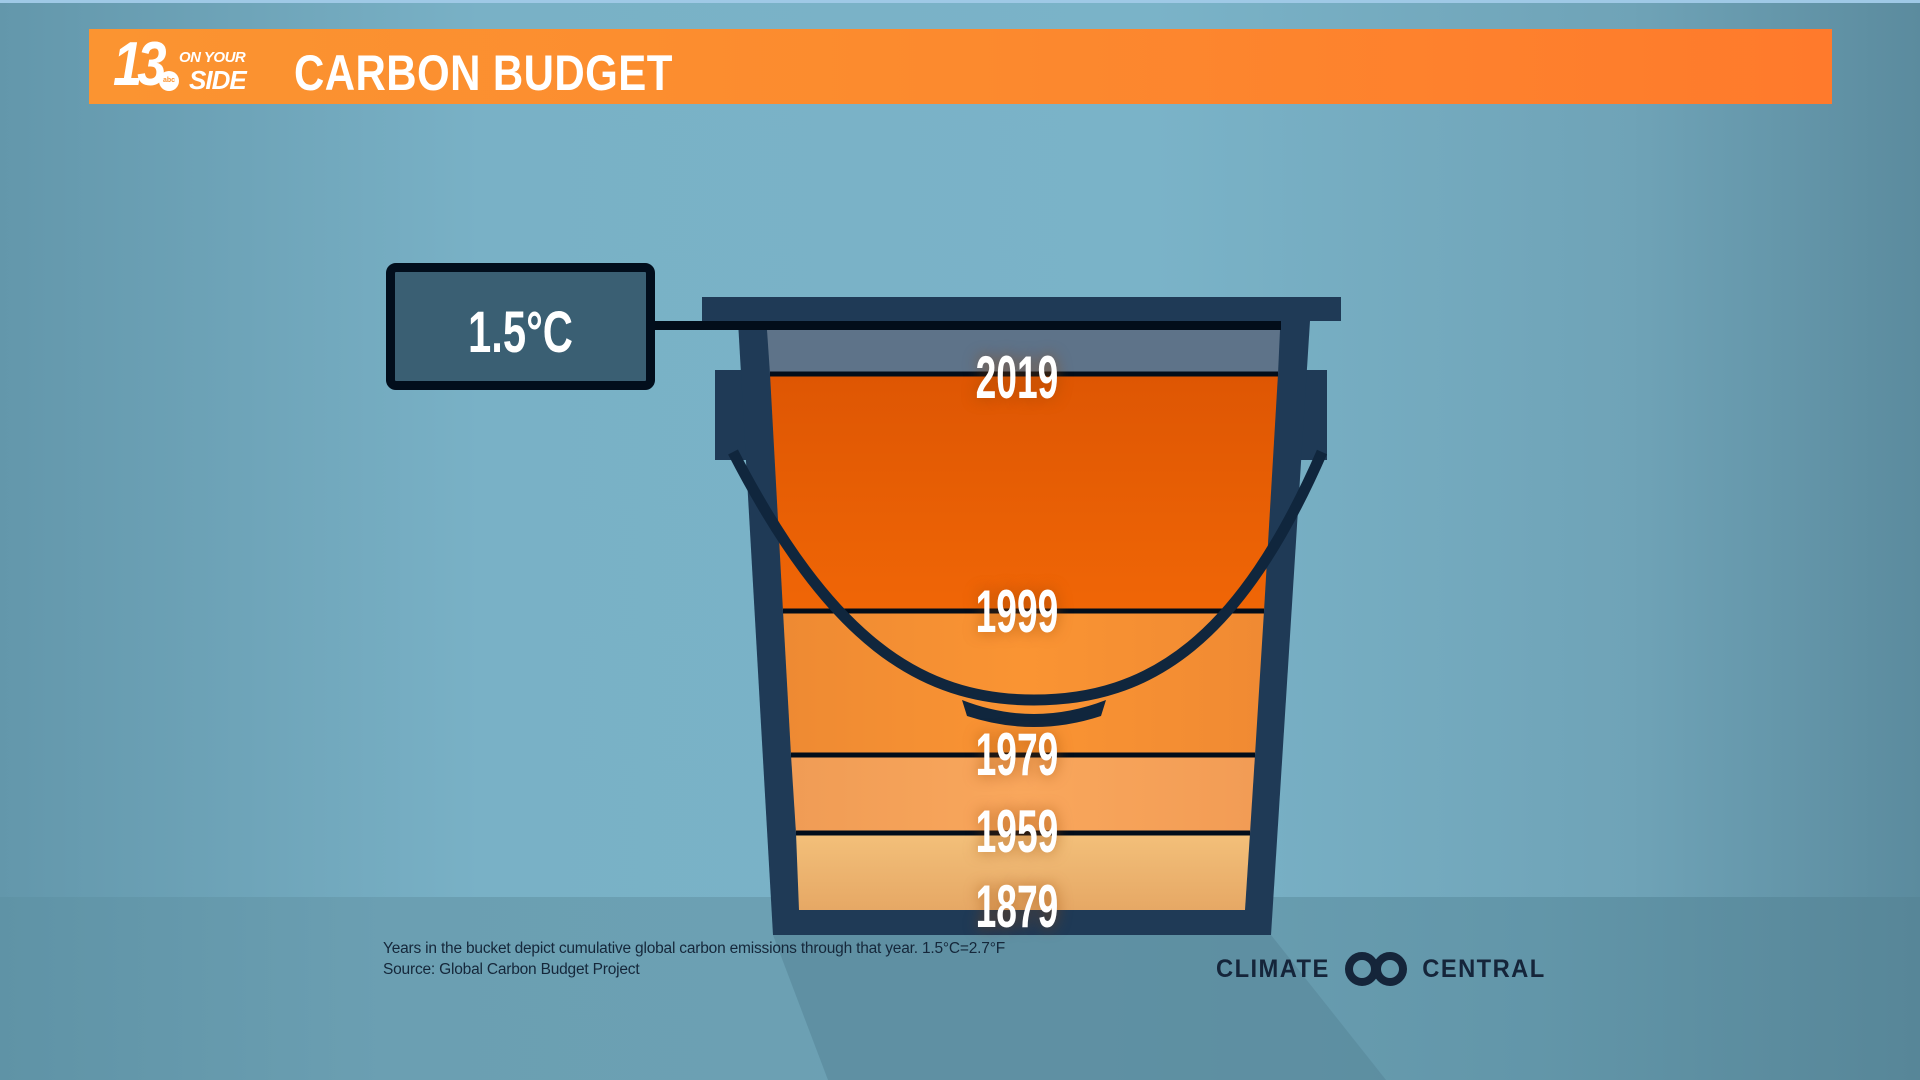 This screenshot has width=1920, height=1080. What do you see at coordinates (960, 66) in the screenshot?
I see `header-banner` at bounding box center [960, 66].